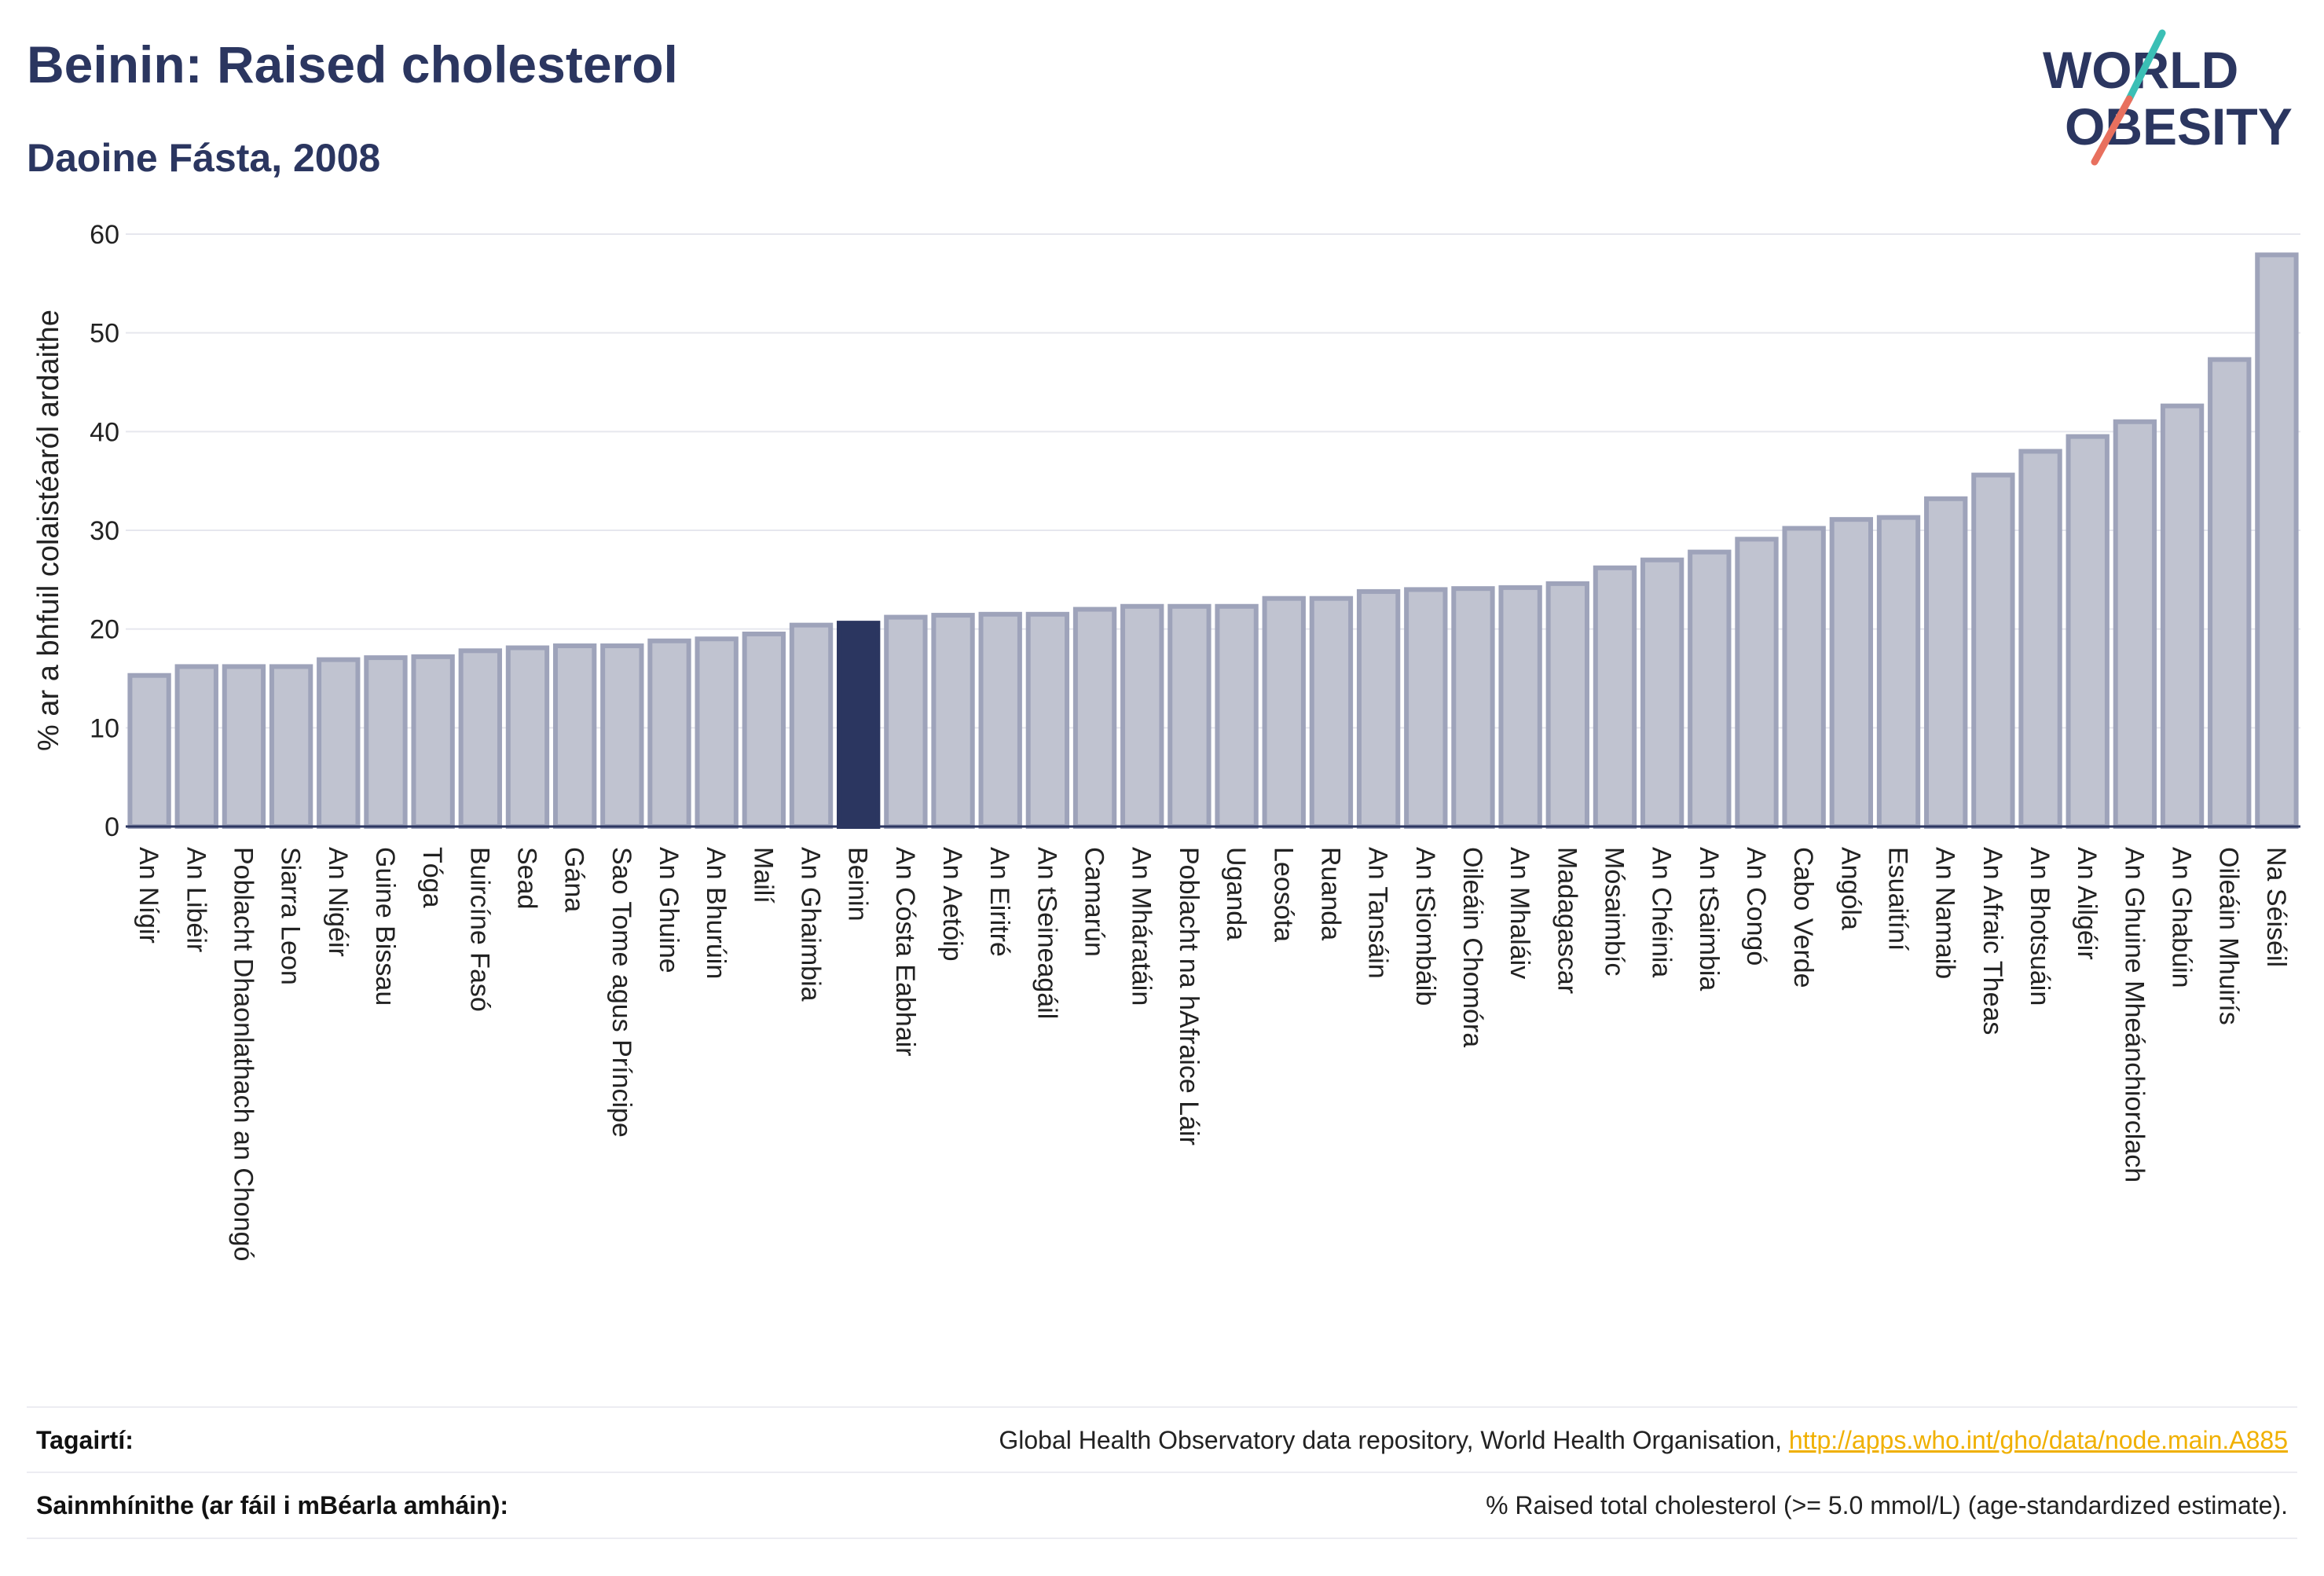 This screenshot has height=1576, width=2324. What do you see at coordinates (2182, 917) in the screenshot?
I see `category-label: An Ghabúin` at bounding box center [2182, 917].